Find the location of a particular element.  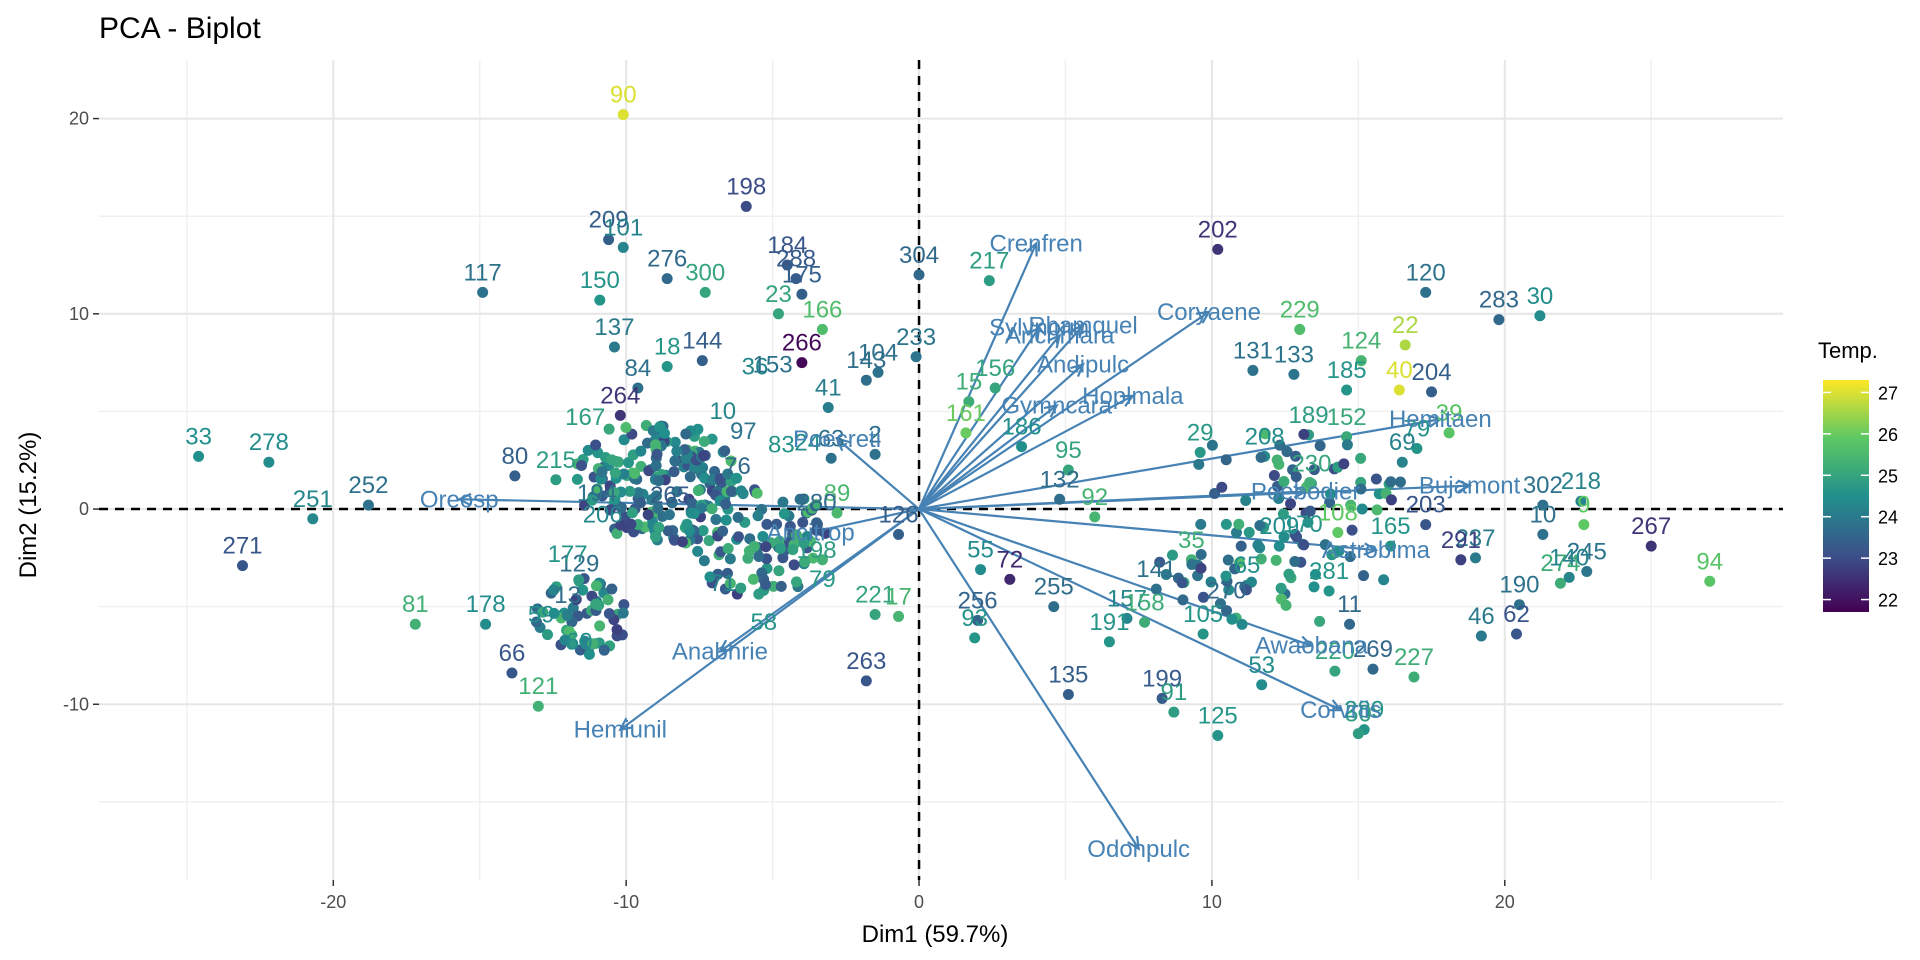

observation-label: 276 is located at coordinates (667, 259).